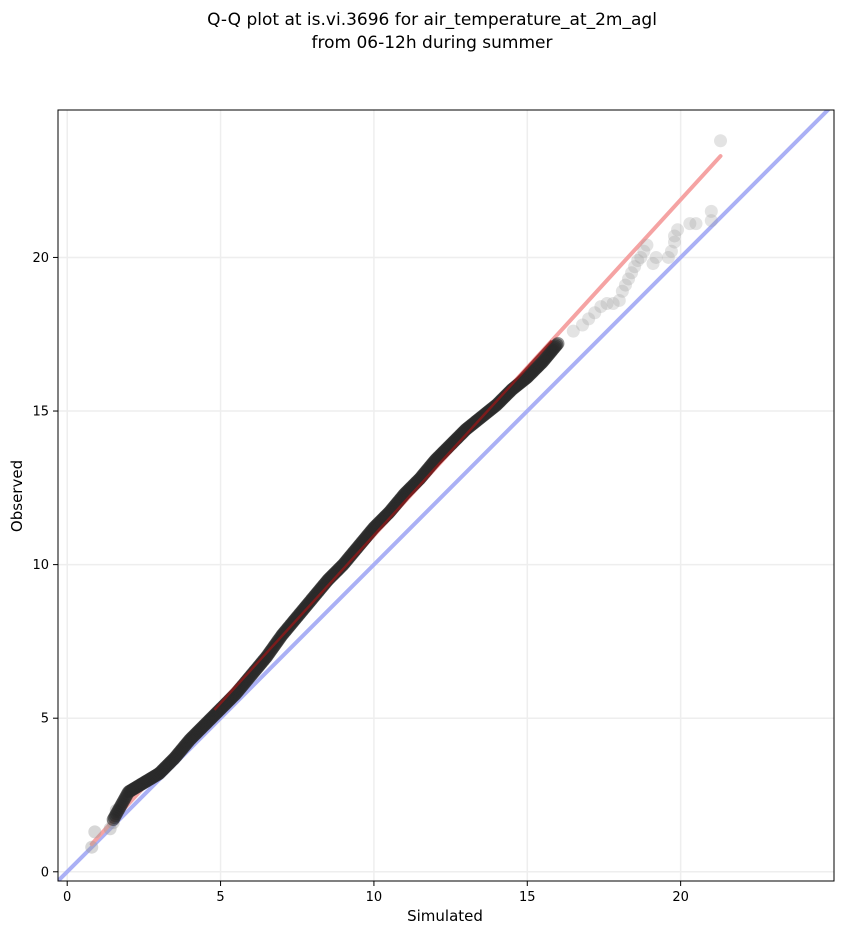  Describe the element at coordinates (680, 897) in the screenshot. I see `x-tick-label: 20` at that location.